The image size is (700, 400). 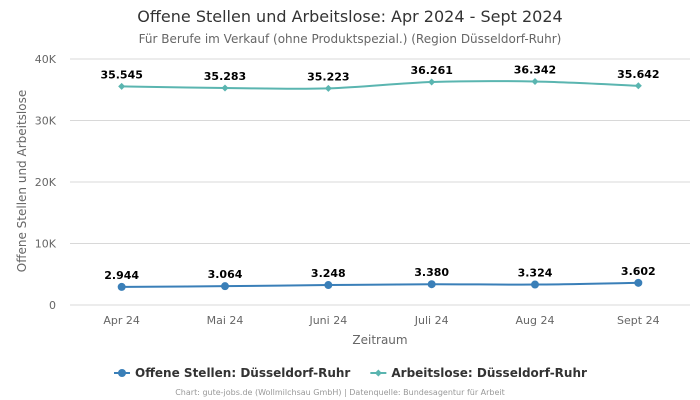 I want to click on y-tick-label: 30K, so click(x=46, y=121).